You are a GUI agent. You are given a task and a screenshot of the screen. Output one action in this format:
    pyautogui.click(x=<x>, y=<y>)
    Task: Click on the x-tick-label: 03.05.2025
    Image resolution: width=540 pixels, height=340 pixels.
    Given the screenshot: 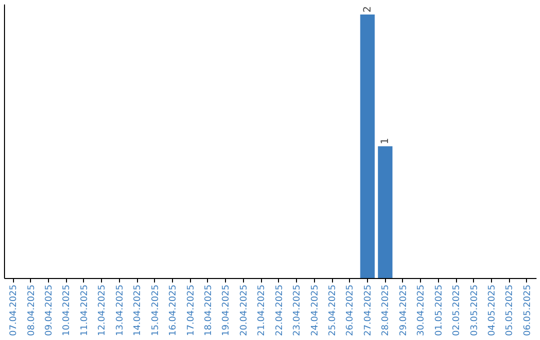 What is the action you would take?
    pyautogui.click(x=475, y=310)
    